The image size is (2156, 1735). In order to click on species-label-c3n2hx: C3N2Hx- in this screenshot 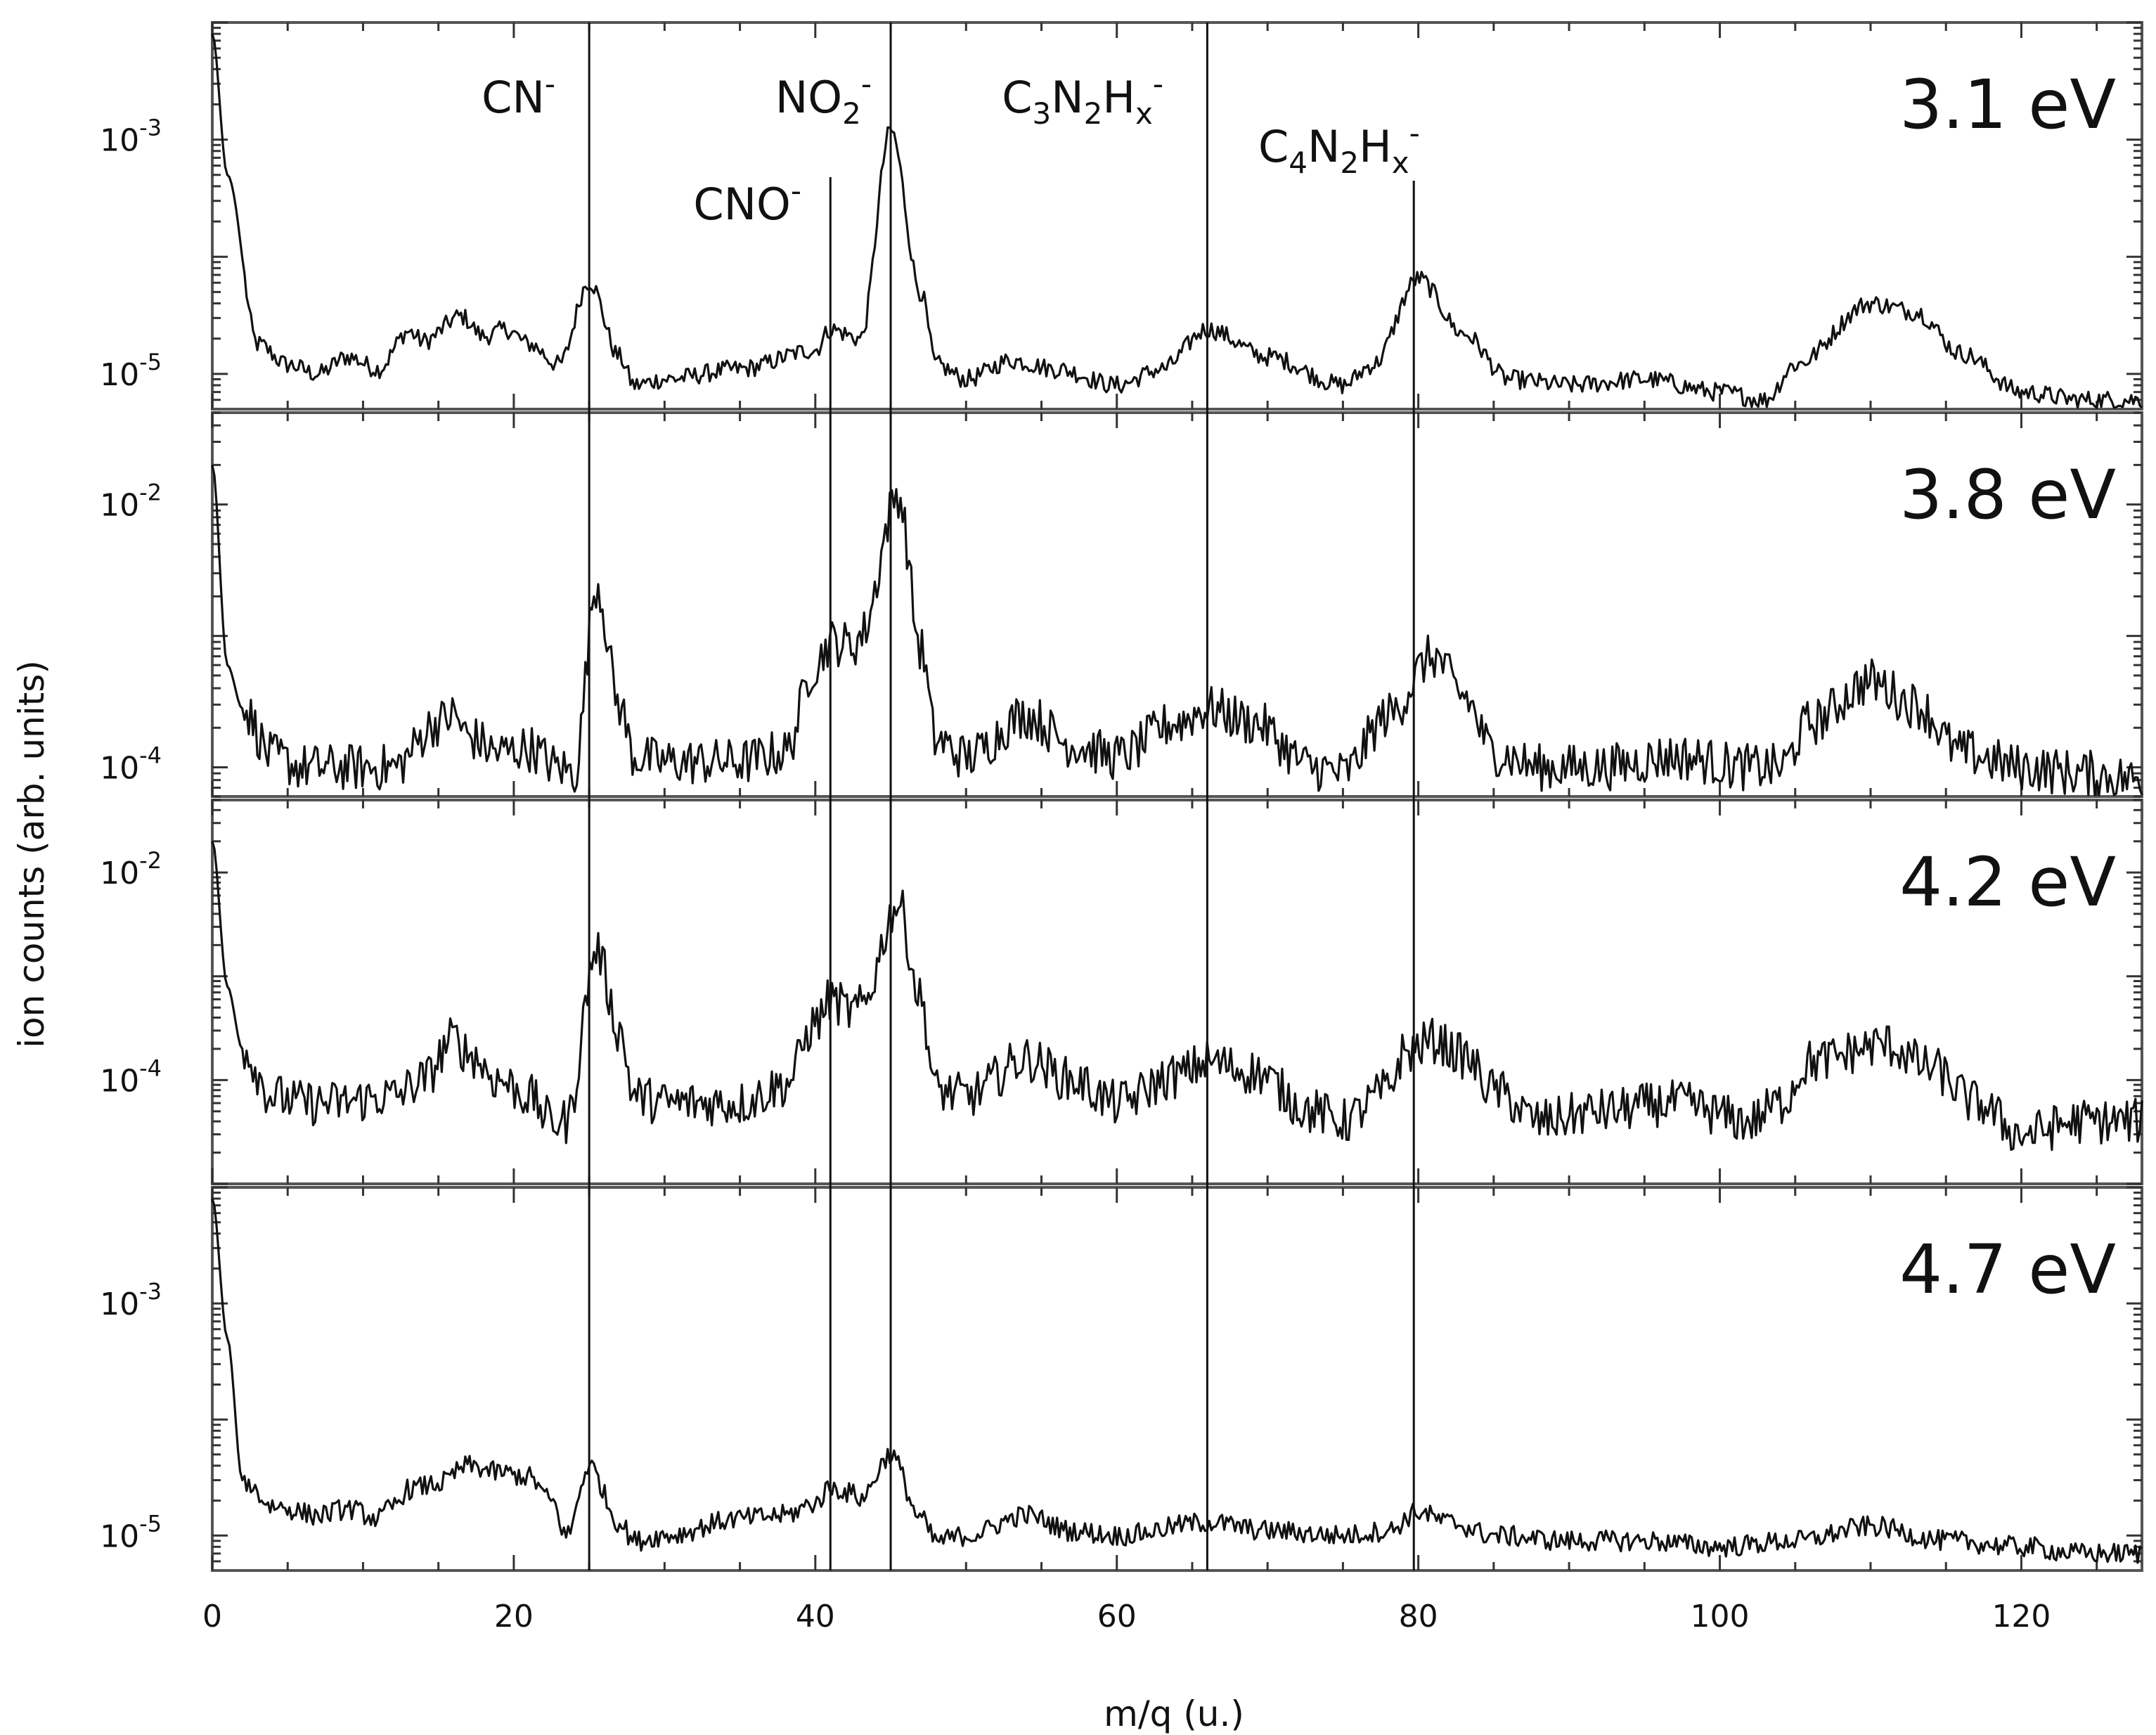, I will do `click(1082, 99)`.